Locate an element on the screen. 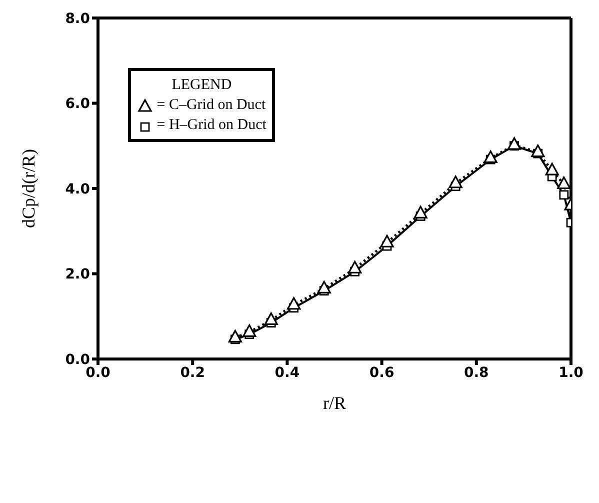  x-tick-label: 0.4 is located at coordinates (287, 372).